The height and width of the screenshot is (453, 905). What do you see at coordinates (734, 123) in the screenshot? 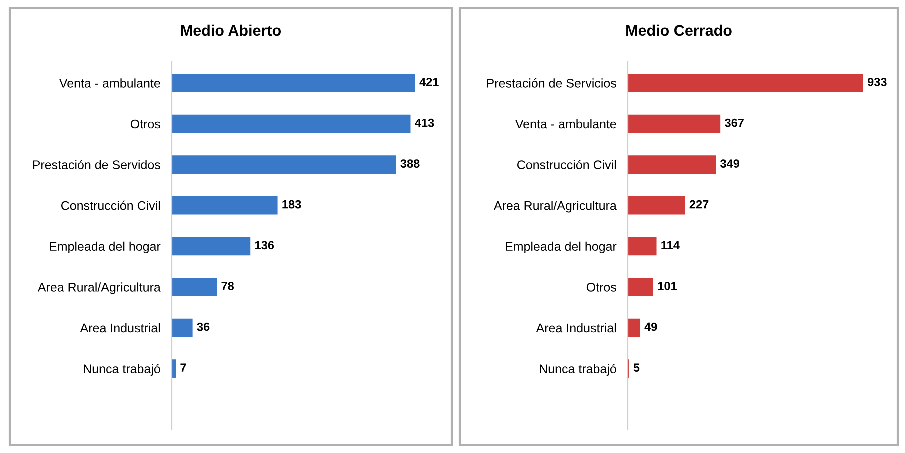
I see `data-label: 367` at bounding box center [734, 123].